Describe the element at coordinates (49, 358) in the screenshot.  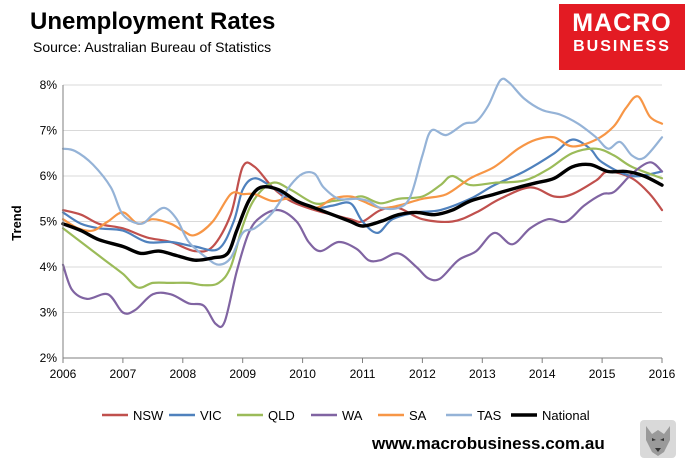
I see `y-tick-label: 2%` at that location.